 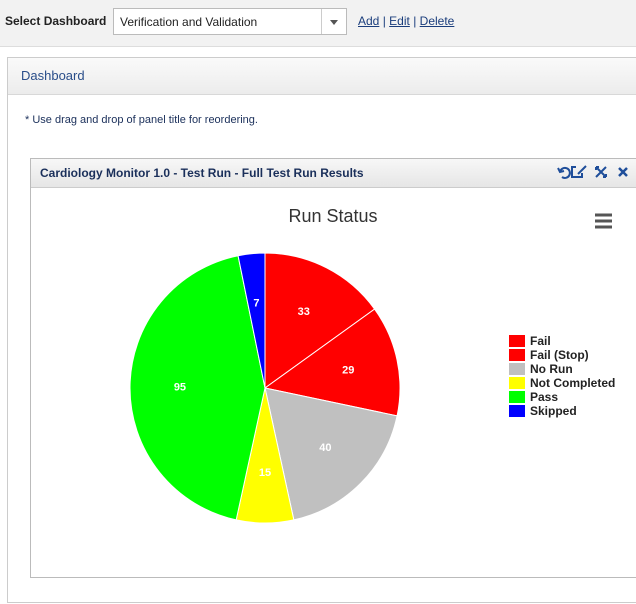 I want to click on add-link: Add, so click(x=369, y=21).